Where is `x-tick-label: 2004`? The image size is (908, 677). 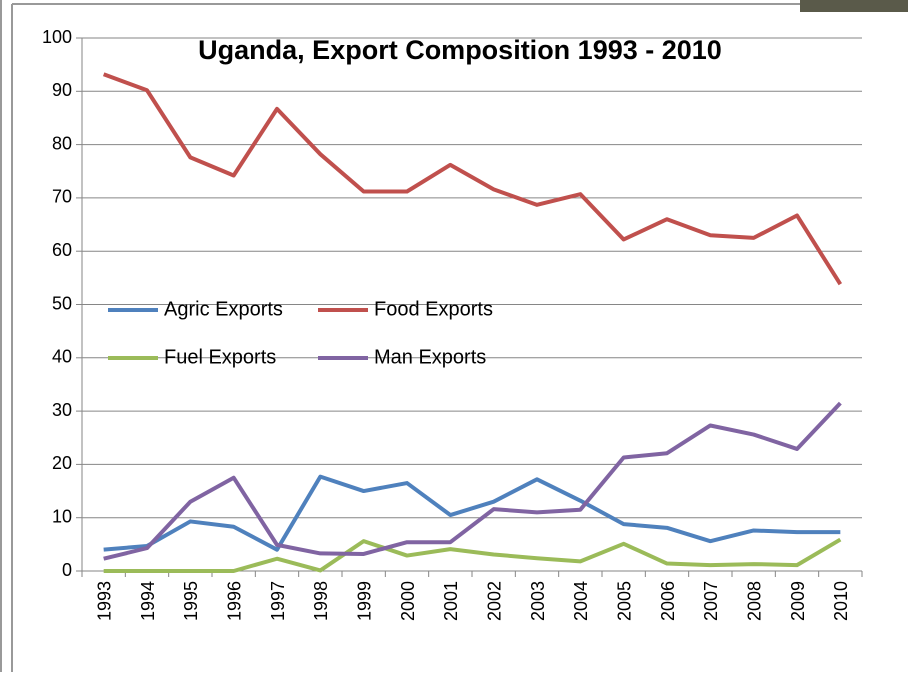 x-tick-label: 2004 is located at coordinates (581, 601).